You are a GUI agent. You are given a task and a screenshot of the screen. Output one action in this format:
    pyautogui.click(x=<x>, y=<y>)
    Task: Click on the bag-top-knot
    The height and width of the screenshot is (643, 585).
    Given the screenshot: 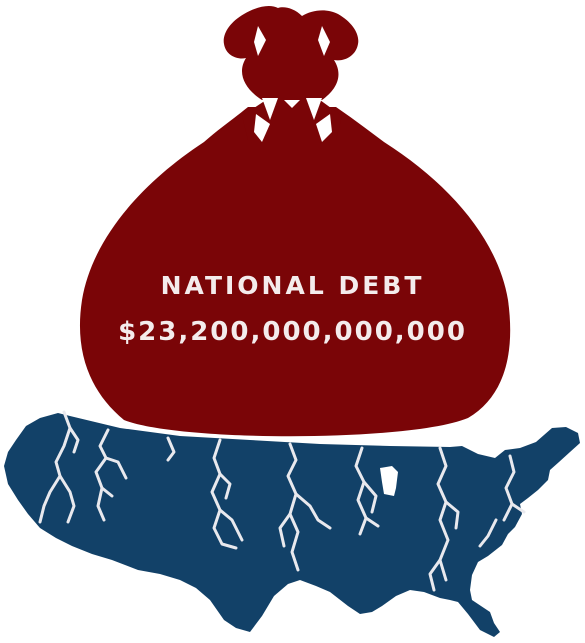 What is the action you would take?
    pyautogui.click(x=291, y=53)
    